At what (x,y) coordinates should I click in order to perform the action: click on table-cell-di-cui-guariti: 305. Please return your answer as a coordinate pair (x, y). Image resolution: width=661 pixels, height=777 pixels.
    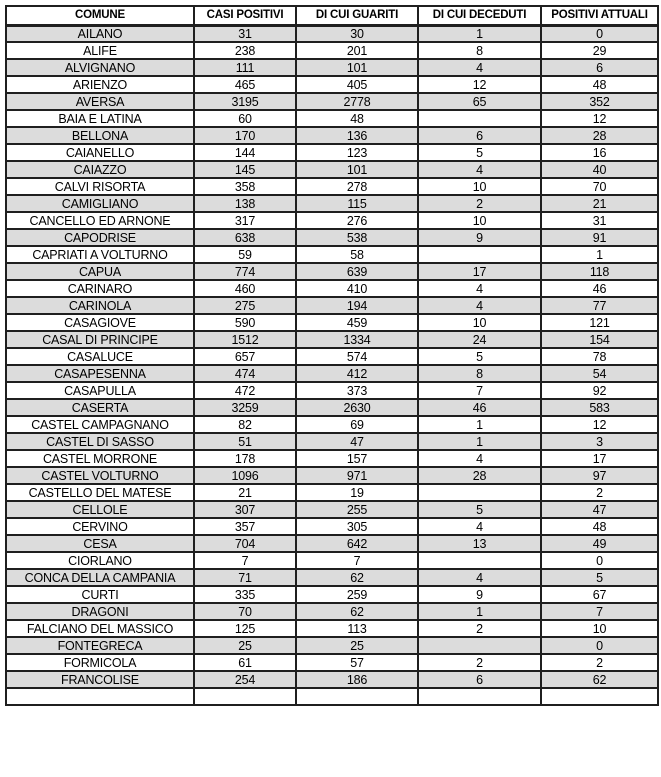
    Looking at the image, I should click on (357, 526).